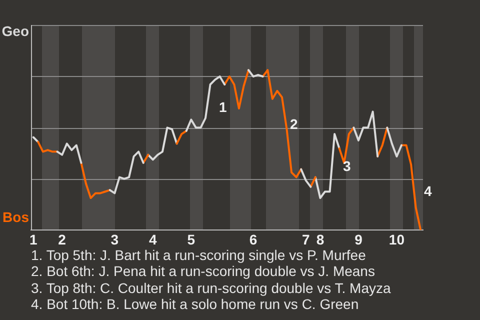 The height and width of the screenshot is (320, 480). What do you see at coordinates (306, 239) in the screenshot?
I see `x-tick-label: 7` at bounding box center [306, 239].